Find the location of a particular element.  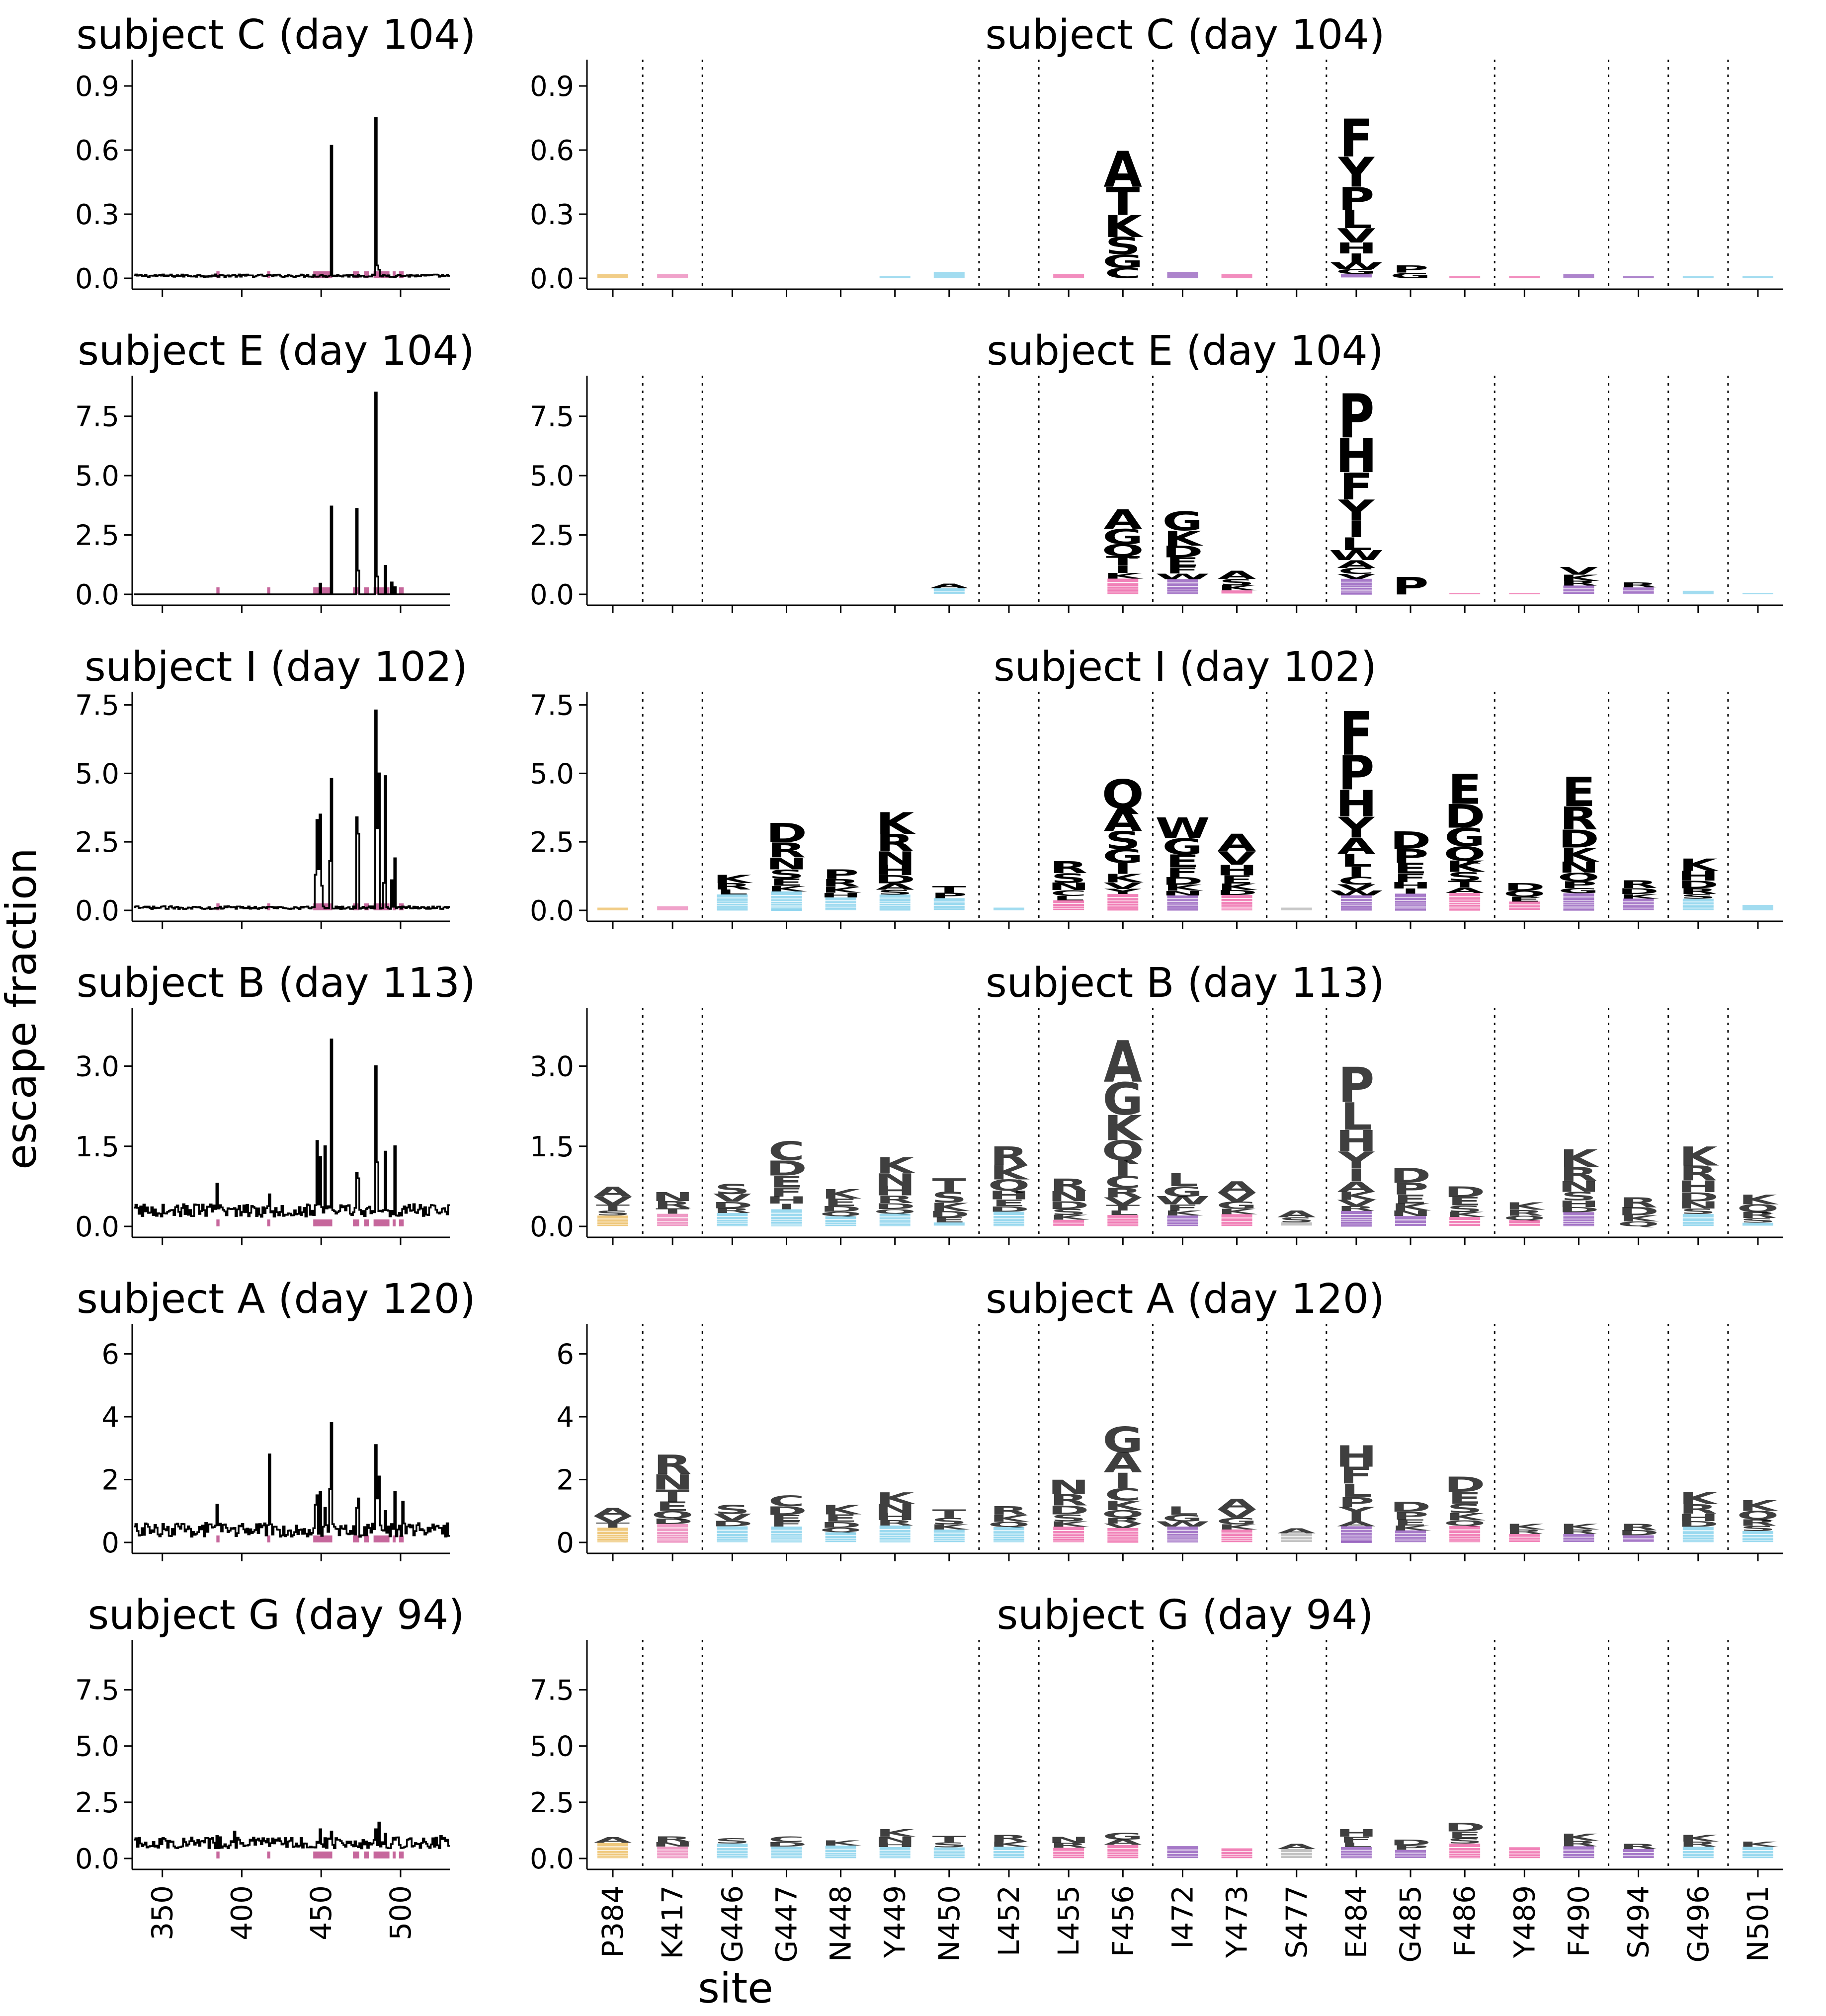

logo-stack-K417: NRT is located at coordinates (672, 1208).